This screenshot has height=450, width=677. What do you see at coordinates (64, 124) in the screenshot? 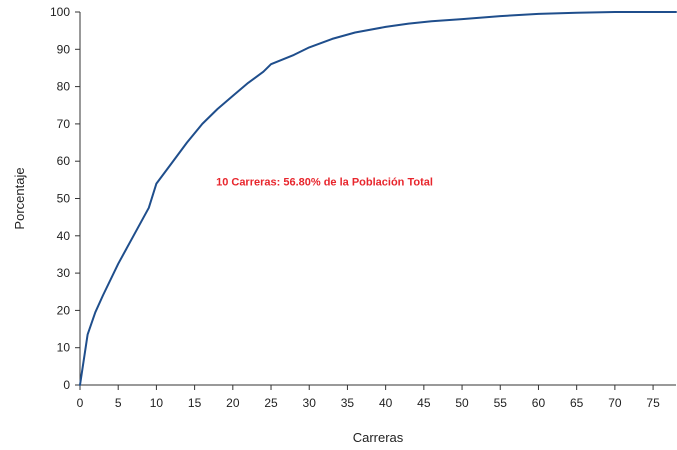
I see `y-tick-label: 70` at bounding box center [64, 124].